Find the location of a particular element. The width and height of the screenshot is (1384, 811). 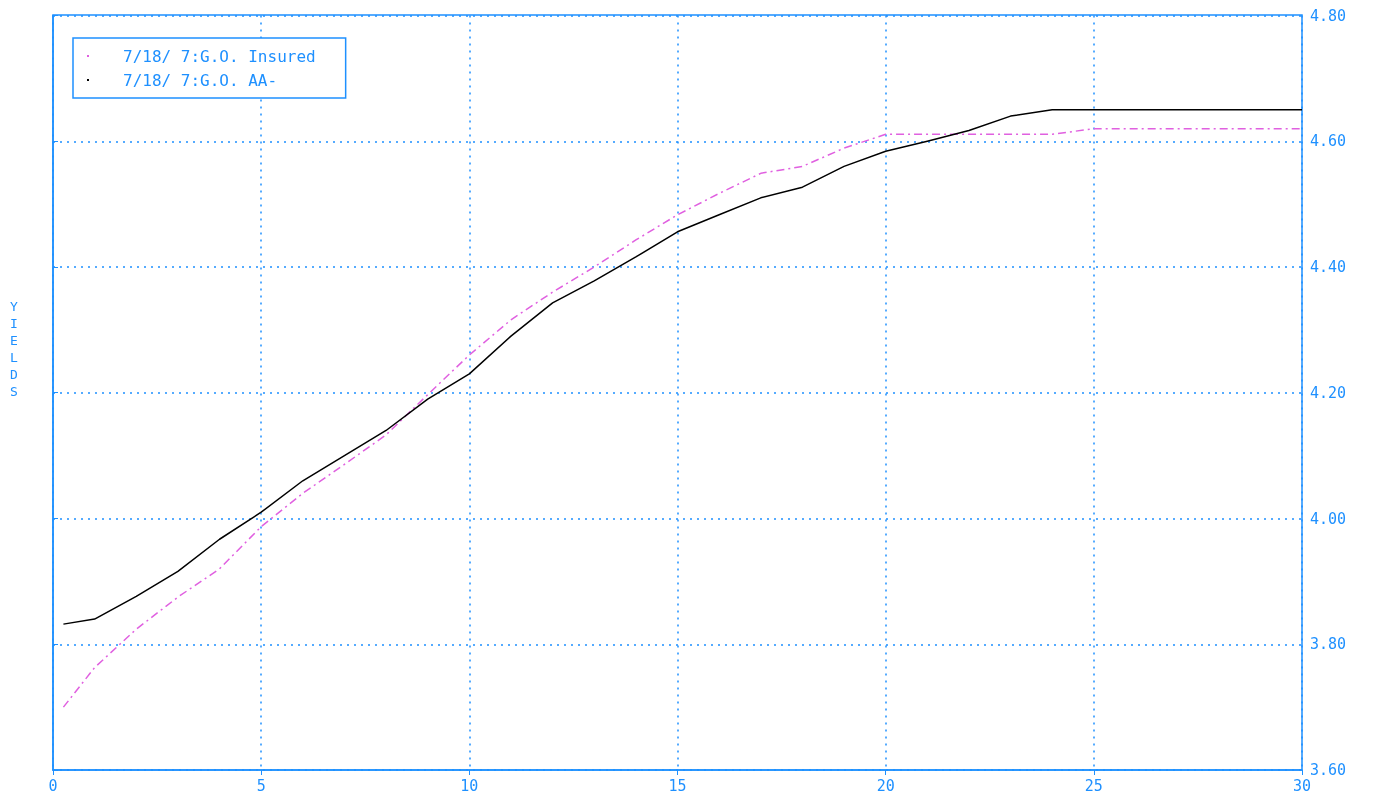

y-tick-label: 4.60 is located at coordinates (1328, 141).